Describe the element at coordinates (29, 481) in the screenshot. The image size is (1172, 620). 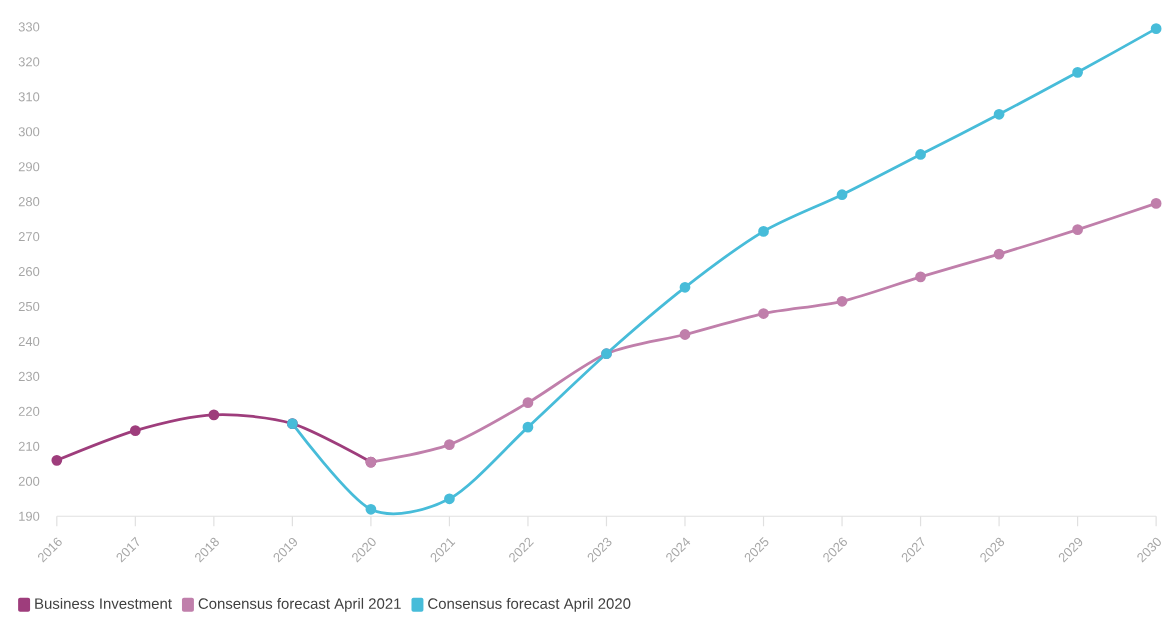
I see `y-tick-label: 200` at that location.